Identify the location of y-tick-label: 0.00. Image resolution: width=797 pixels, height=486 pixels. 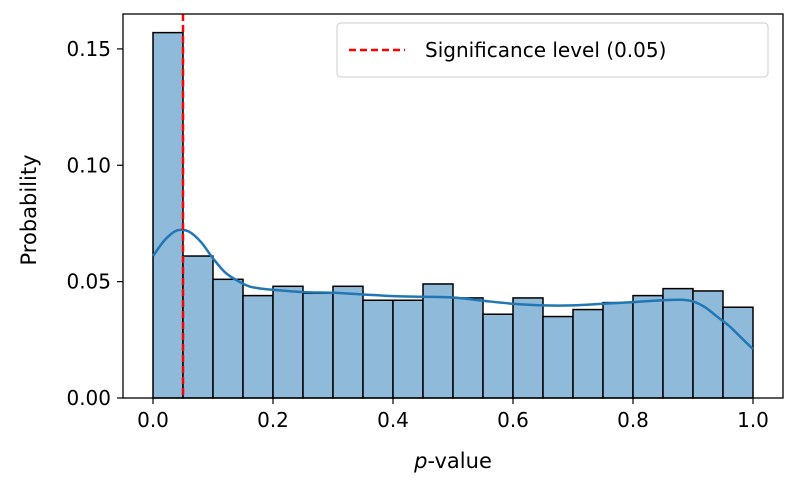
(88, 398).